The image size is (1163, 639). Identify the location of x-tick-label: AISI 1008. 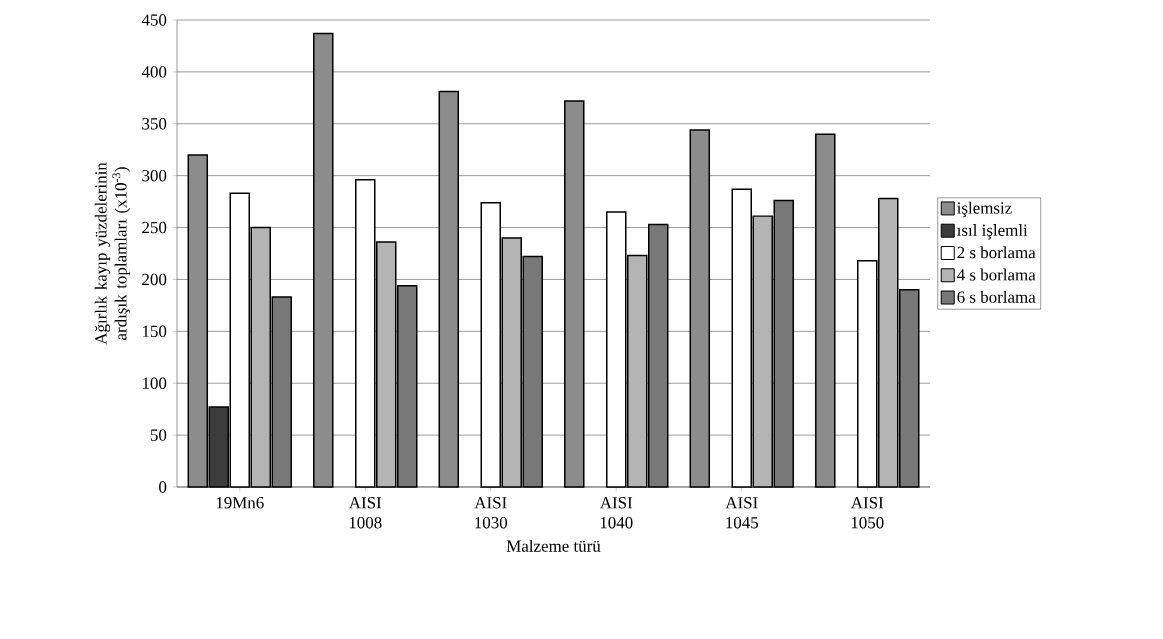
(365, 513).